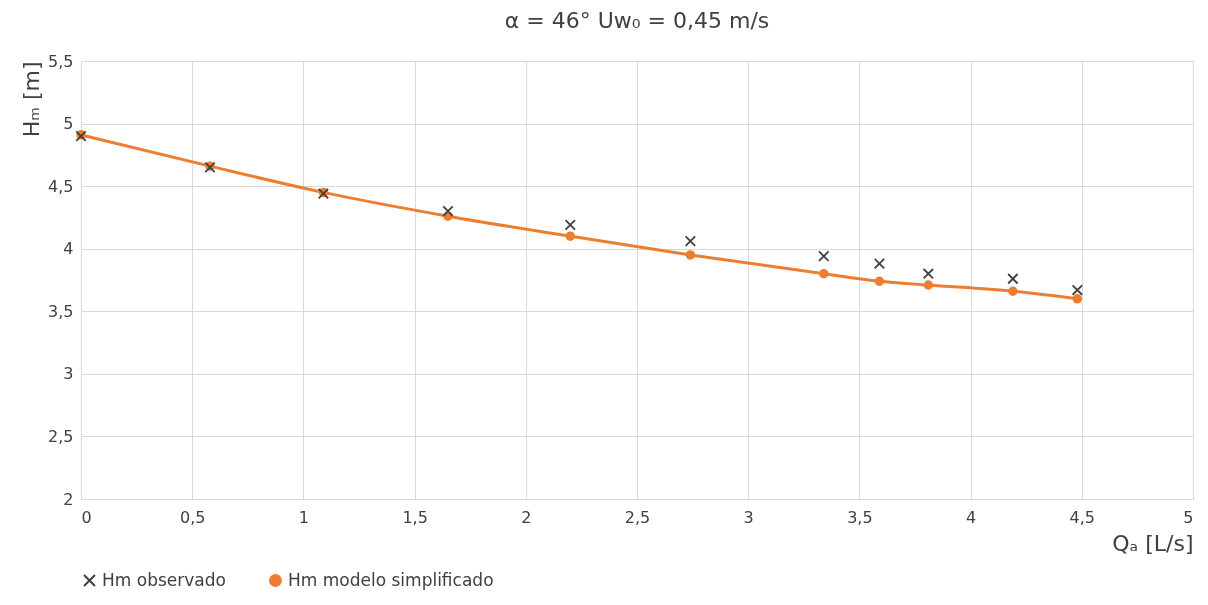 This screenshot has width=1208, height=605. I want to click on y-tick-label: 2,5, so click(61, 436).